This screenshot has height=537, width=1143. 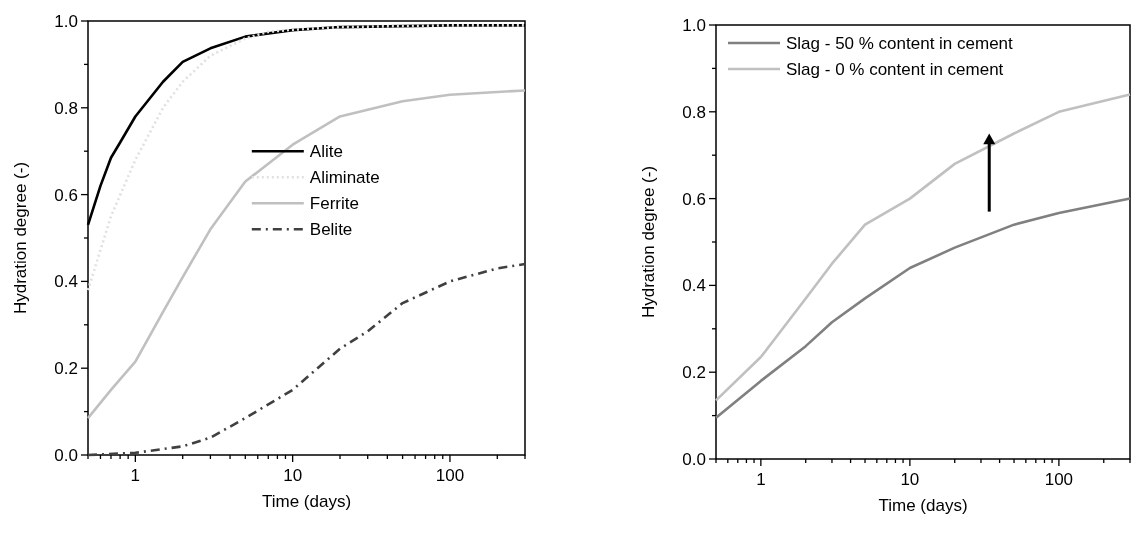 What do you see at coordinates (334, 204) in the screenshot?
I see `legend-label: Ferrite` at bounding box center [334, 204].